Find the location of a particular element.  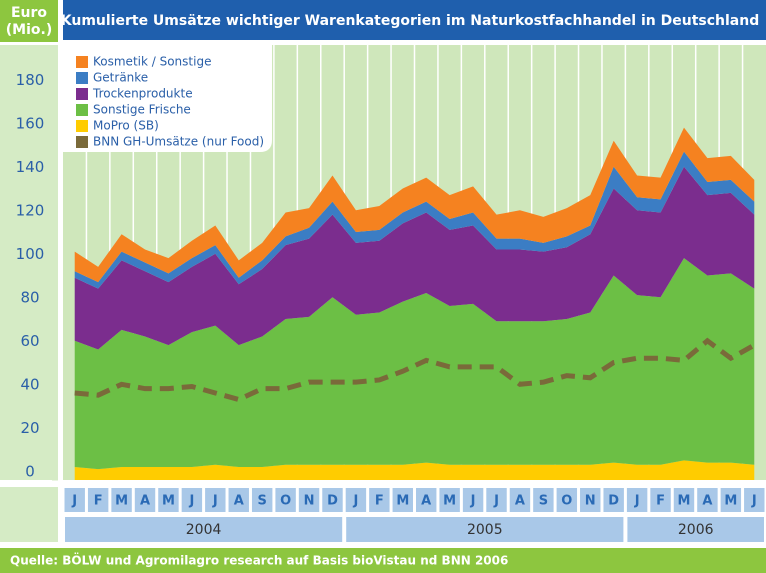

title-bar is located at coordinates (414, 20).